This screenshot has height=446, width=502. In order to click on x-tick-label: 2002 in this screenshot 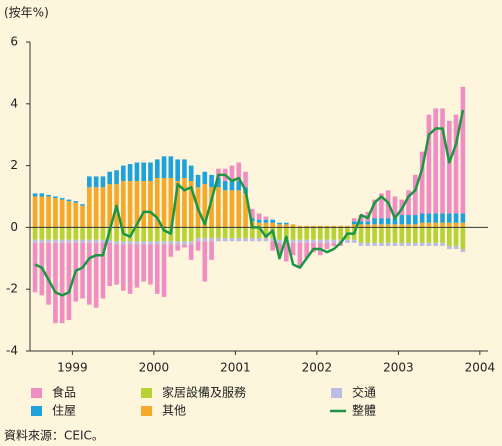, I will do `click(317, 368)`.